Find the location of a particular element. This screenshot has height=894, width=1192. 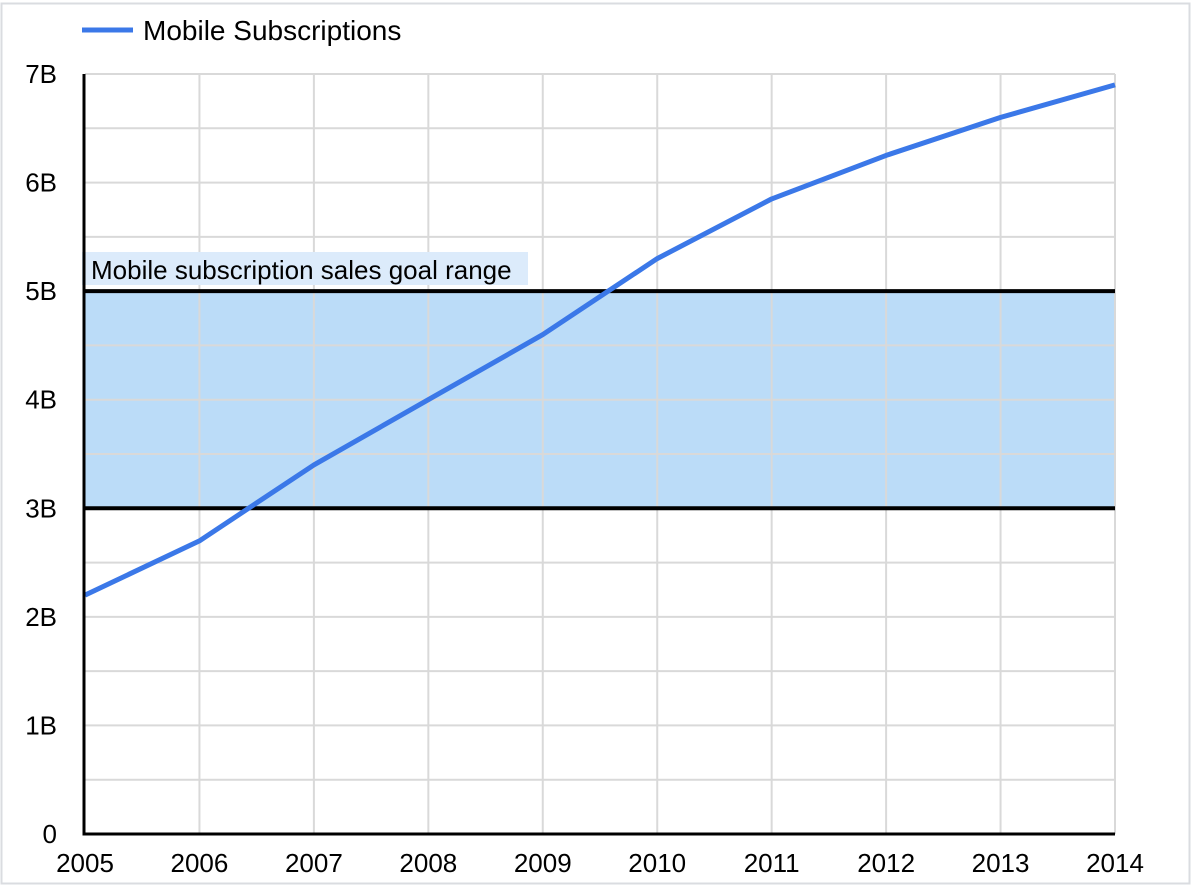

x-tick-label: 2012 is located at coordinates (886, 863).